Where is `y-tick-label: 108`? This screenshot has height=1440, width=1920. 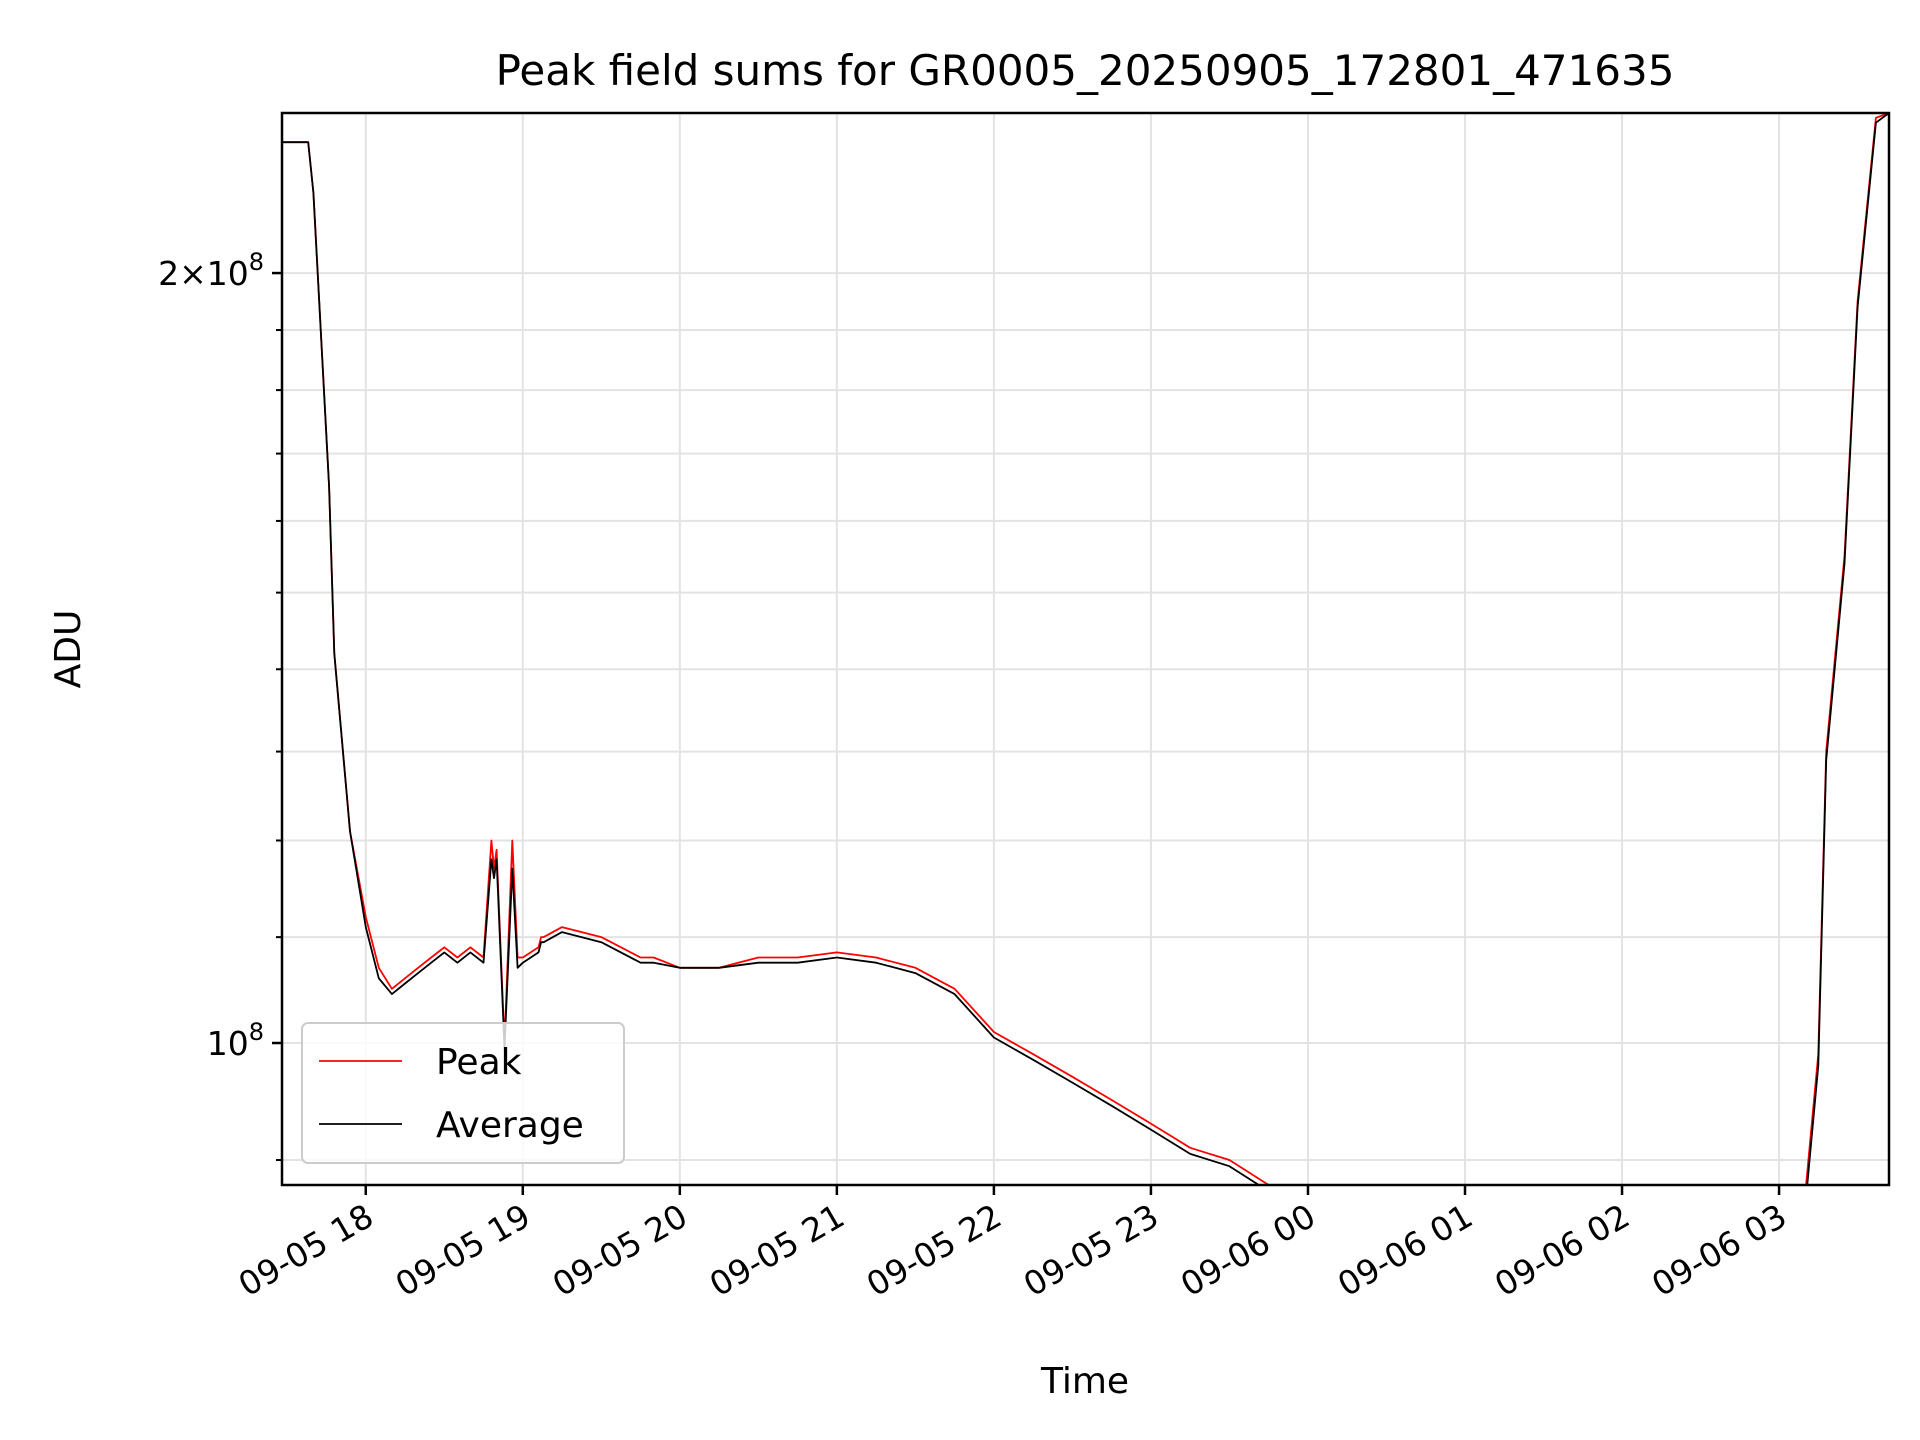
y-tick-label: 108 is located at coordinates (235, 1040).